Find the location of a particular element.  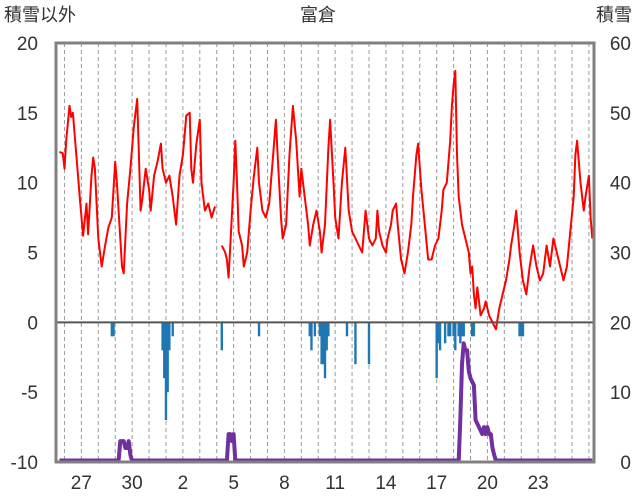

x-tick-label: 5 is located at coordinates (233, 483).